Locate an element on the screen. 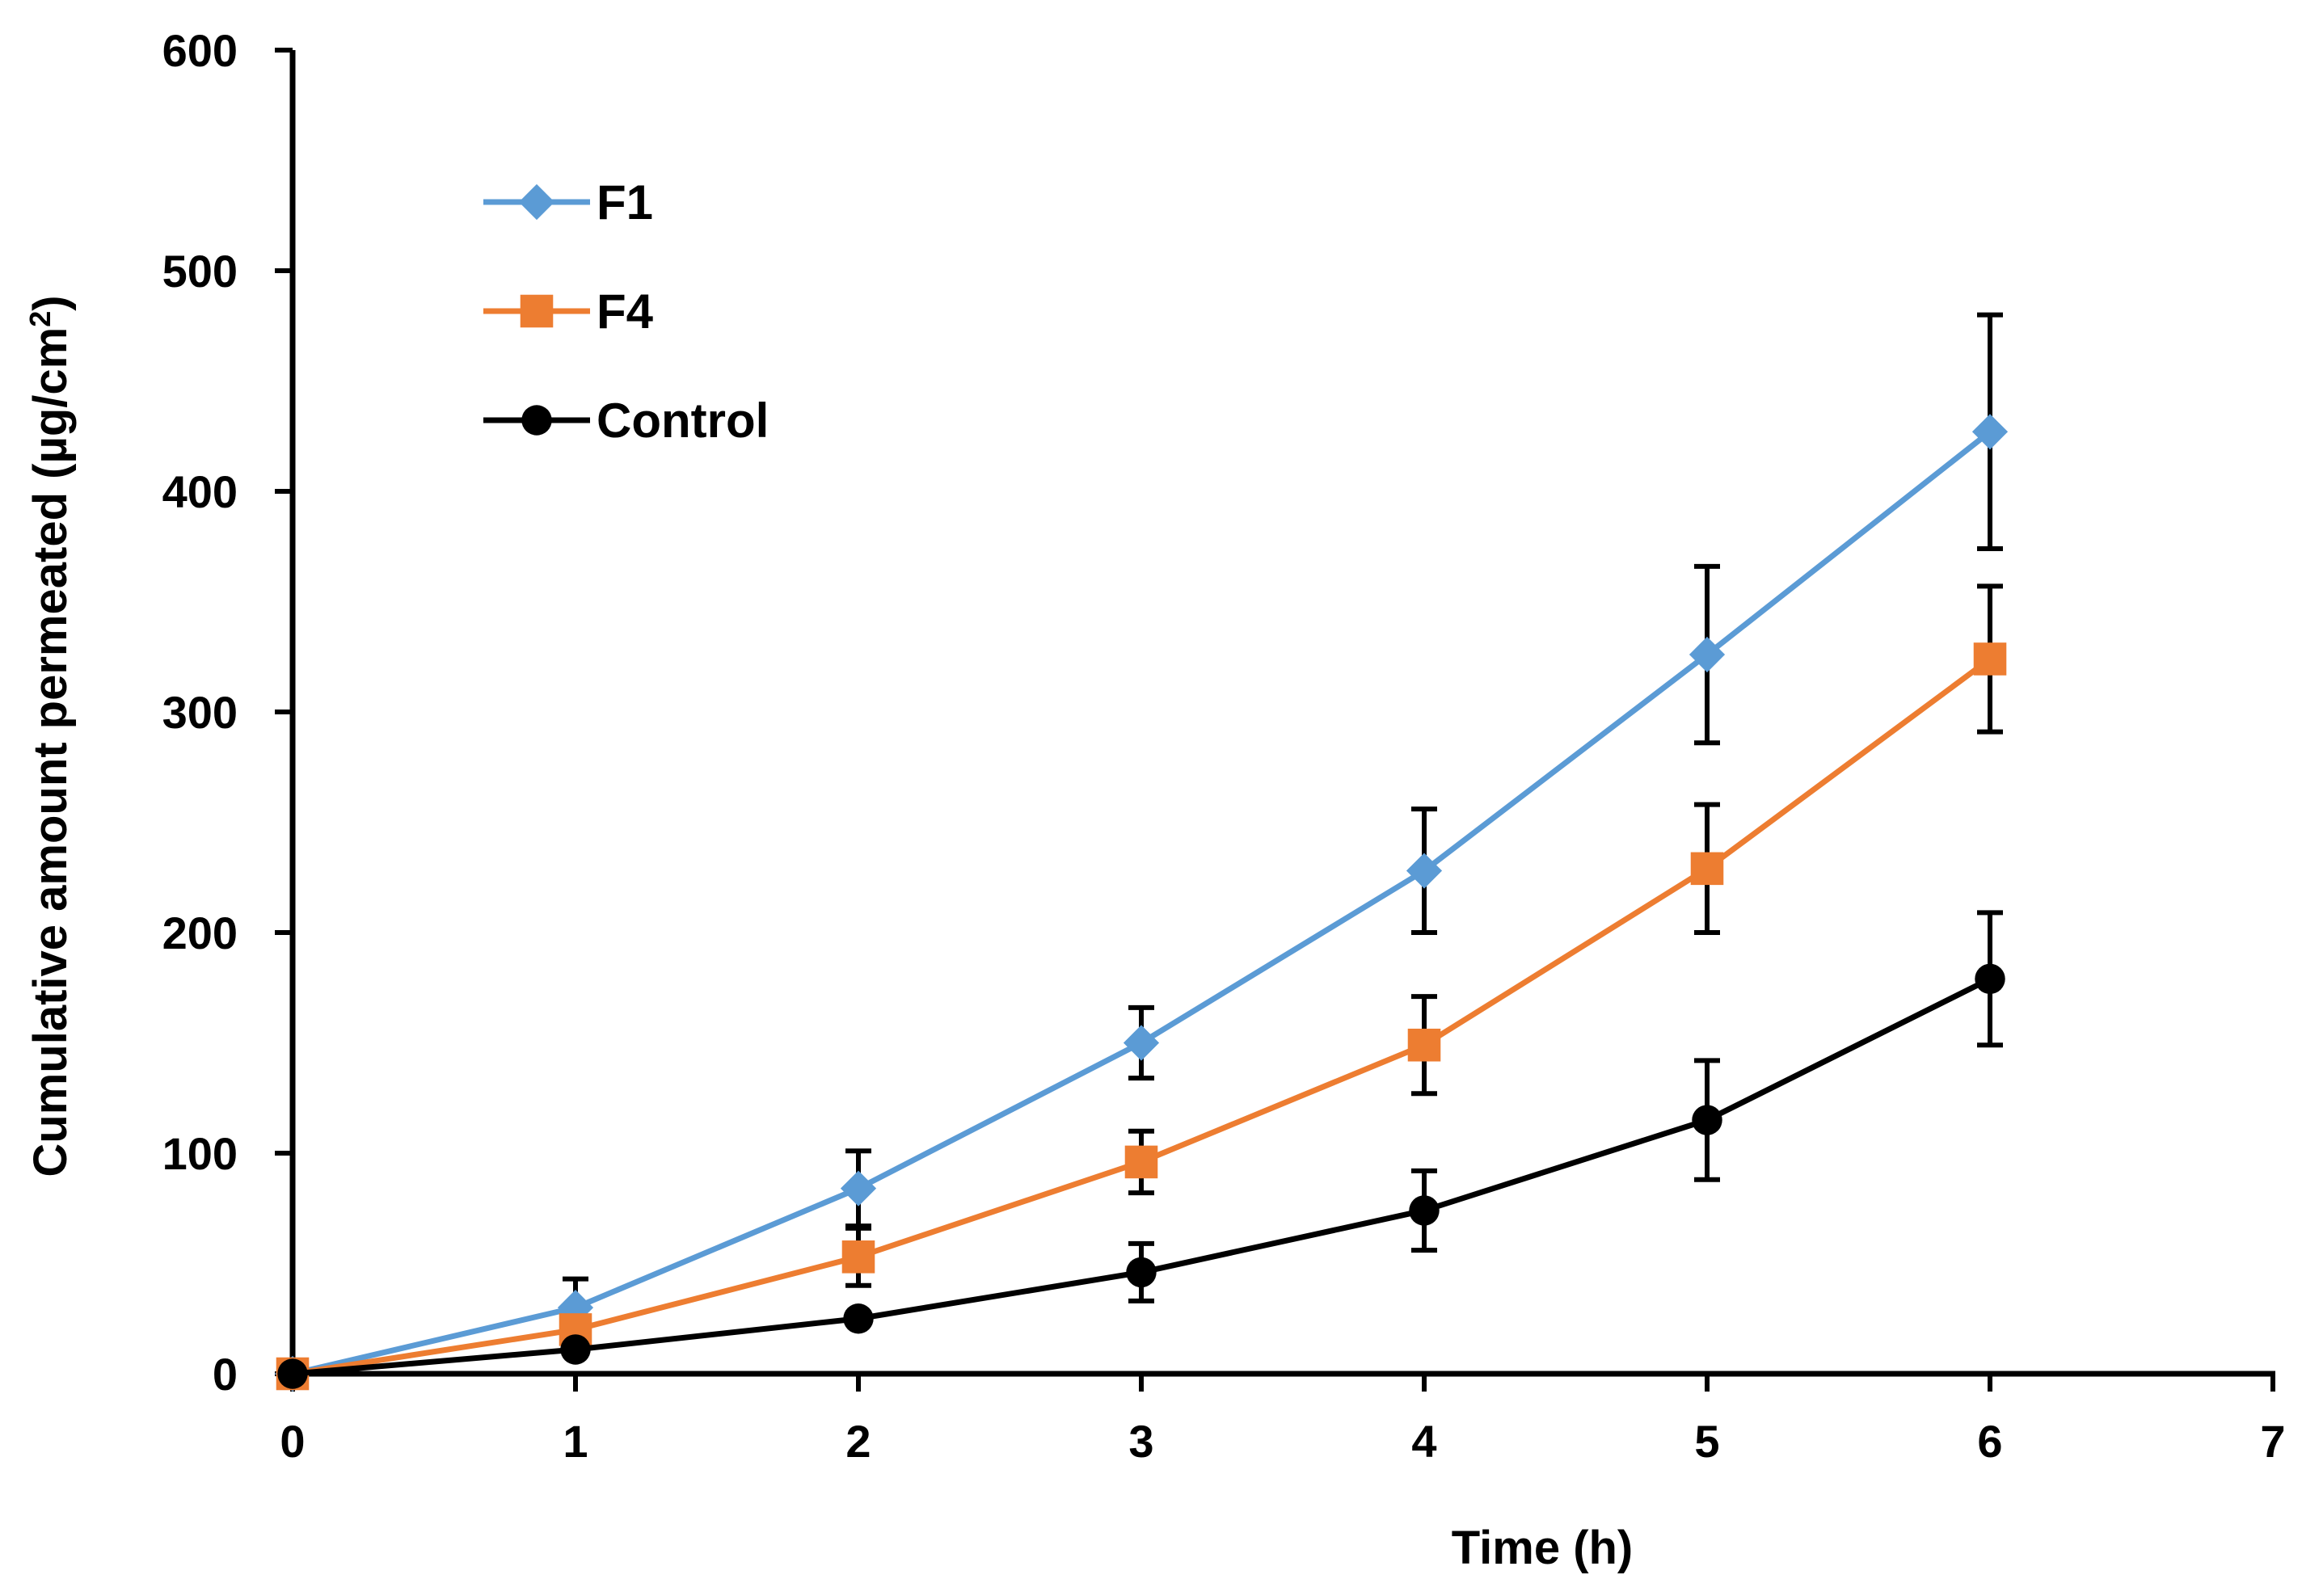  legend-marker-control is located at coordinates (536, 421).